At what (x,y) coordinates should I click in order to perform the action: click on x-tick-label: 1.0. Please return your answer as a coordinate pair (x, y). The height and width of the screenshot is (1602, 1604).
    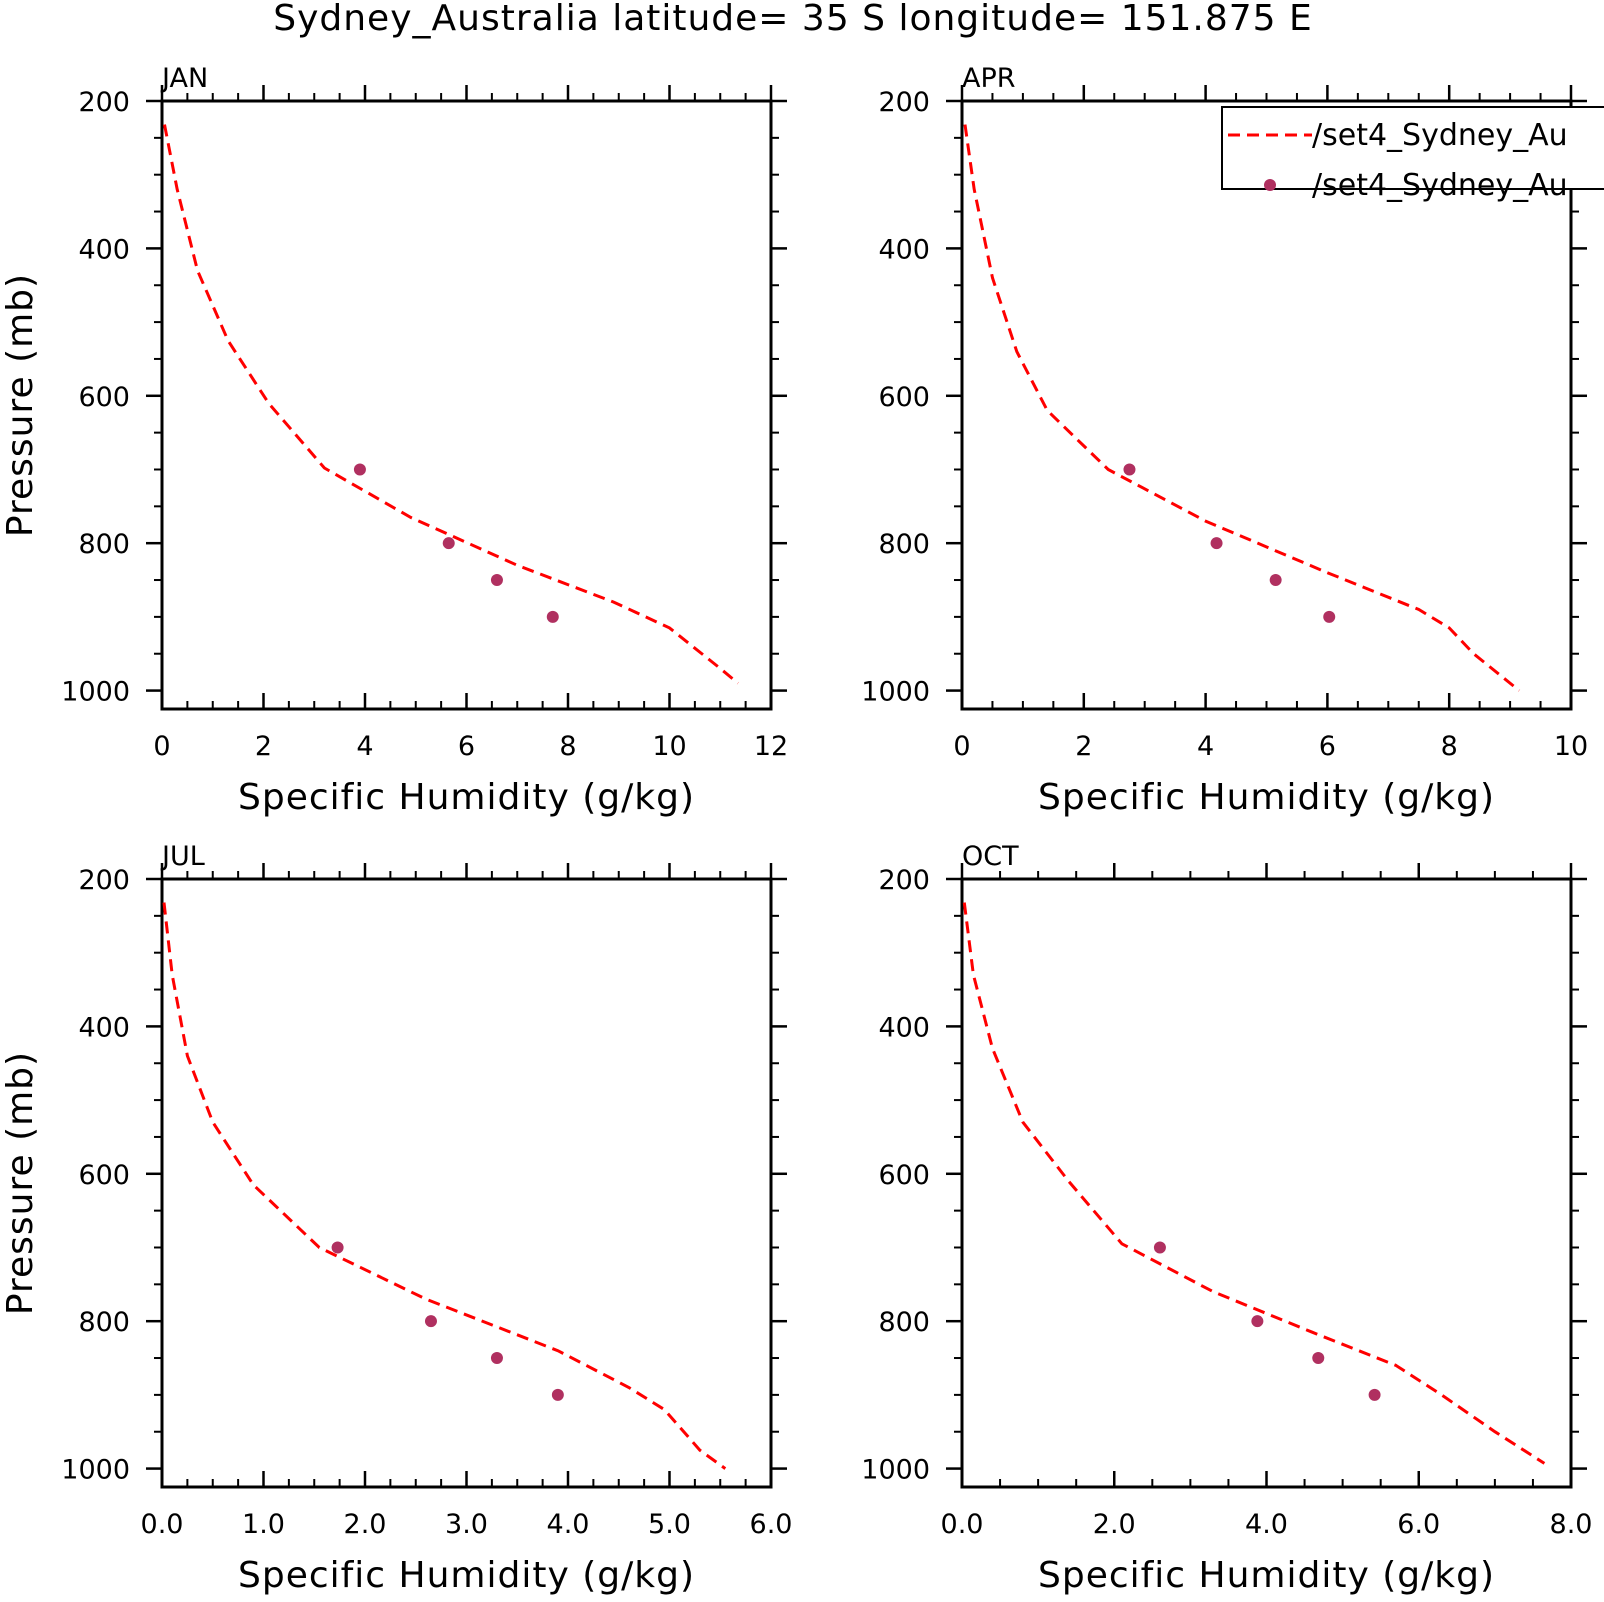
    Looking at the image, I should click on (263, 1524).